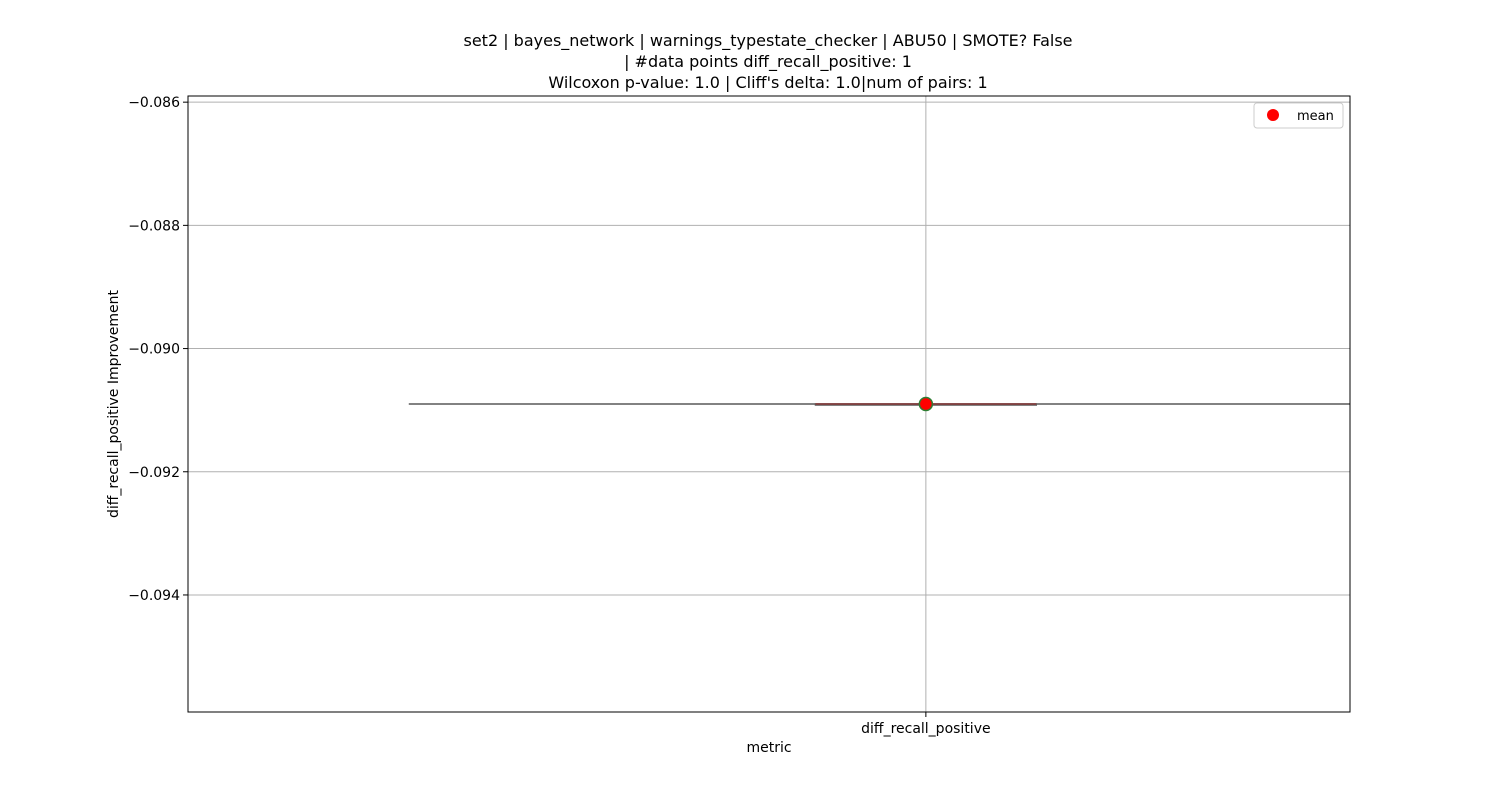  What do you see at coordinates (768, 748) in the screenshot?
I see `x-axis-label: metric` at bounding box center [768, 748].